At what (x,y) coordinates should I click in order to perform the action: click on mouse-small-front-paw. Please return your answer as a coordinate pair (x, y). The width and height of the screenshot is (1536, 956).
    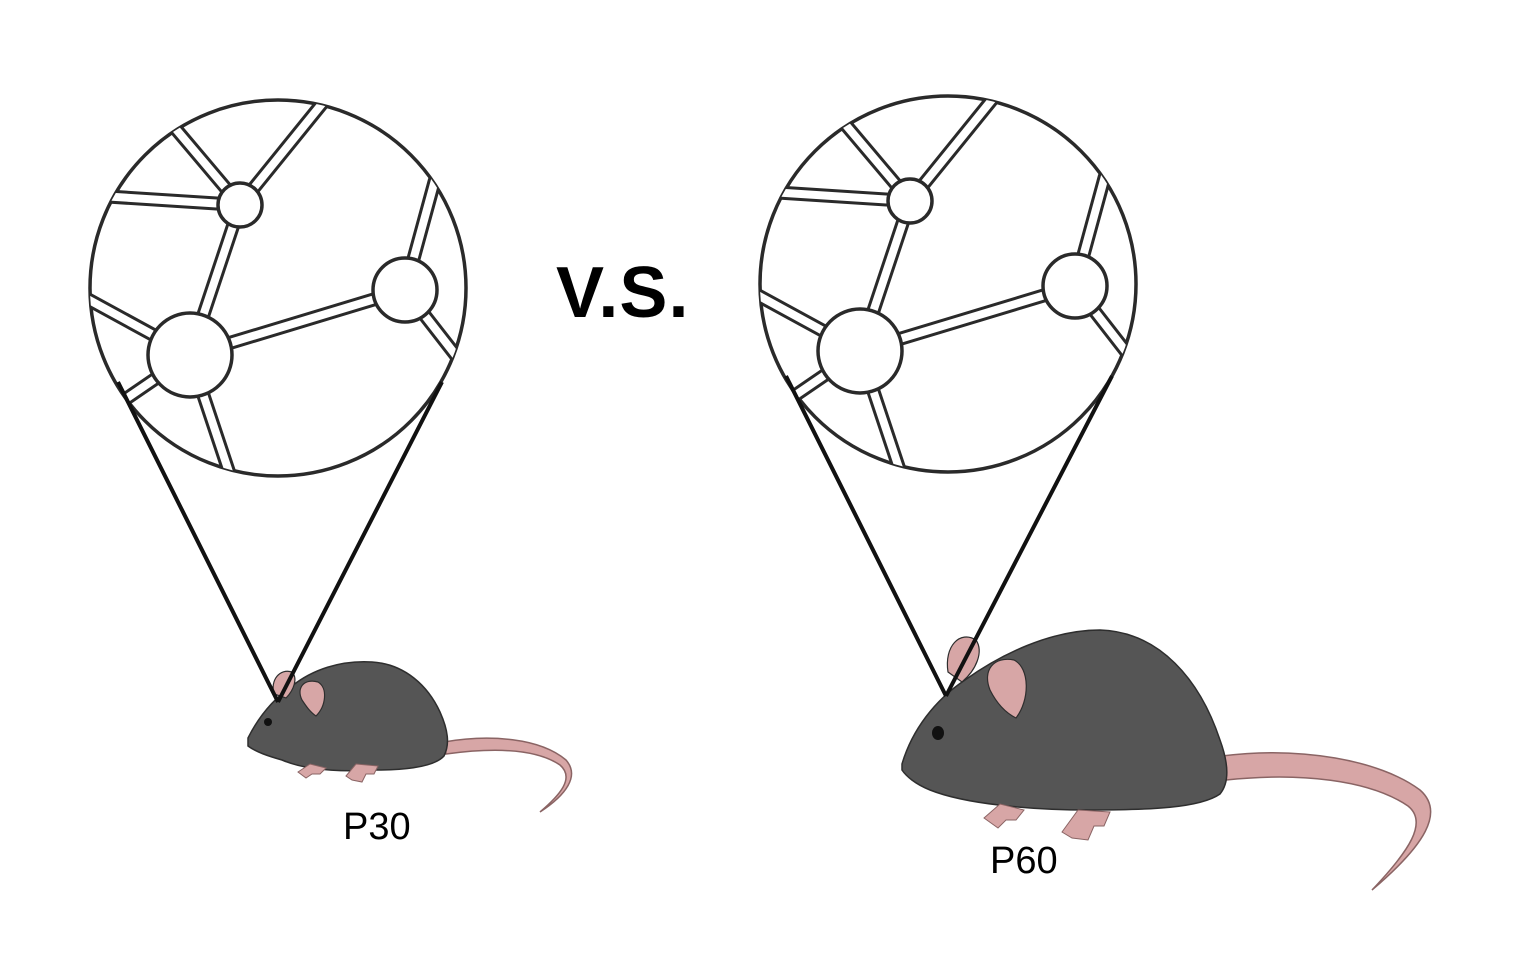
    Looking at the image, I should click on (312, 771).